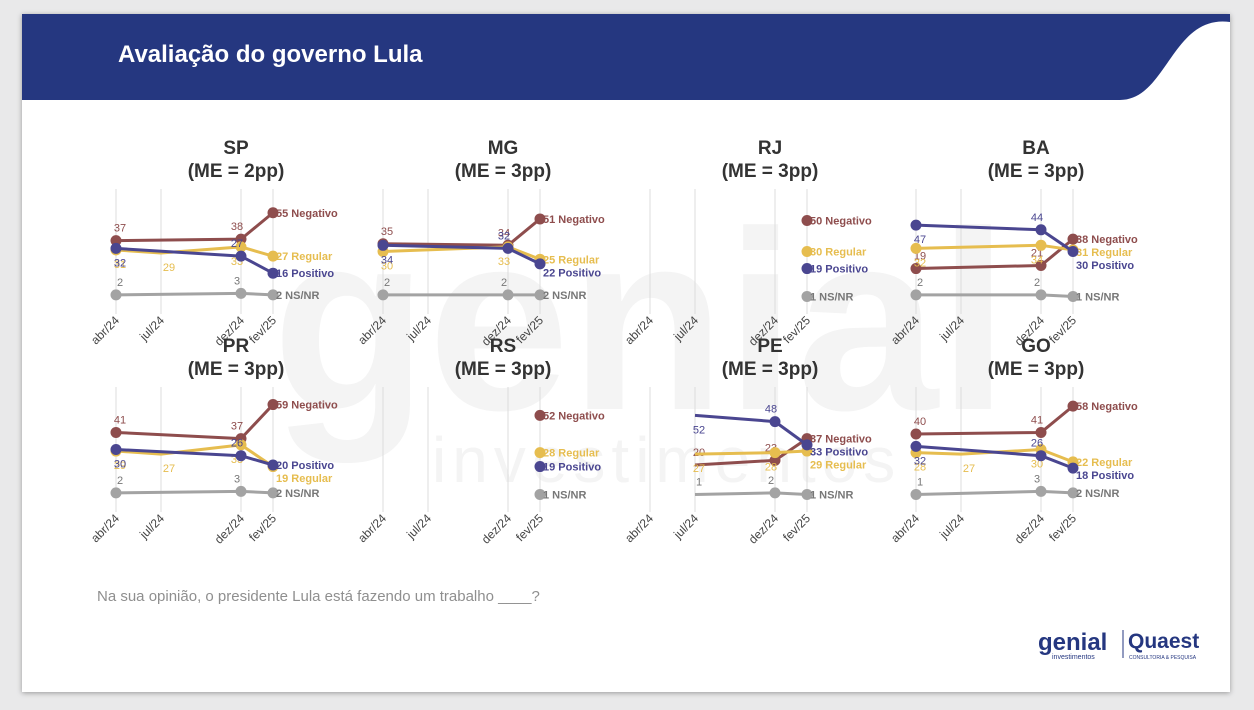  What do you see at coordinates (270, 54) in the screenshot?
I see `page-title: Avaliação do governo Lula` at bounding box center [270, 54].